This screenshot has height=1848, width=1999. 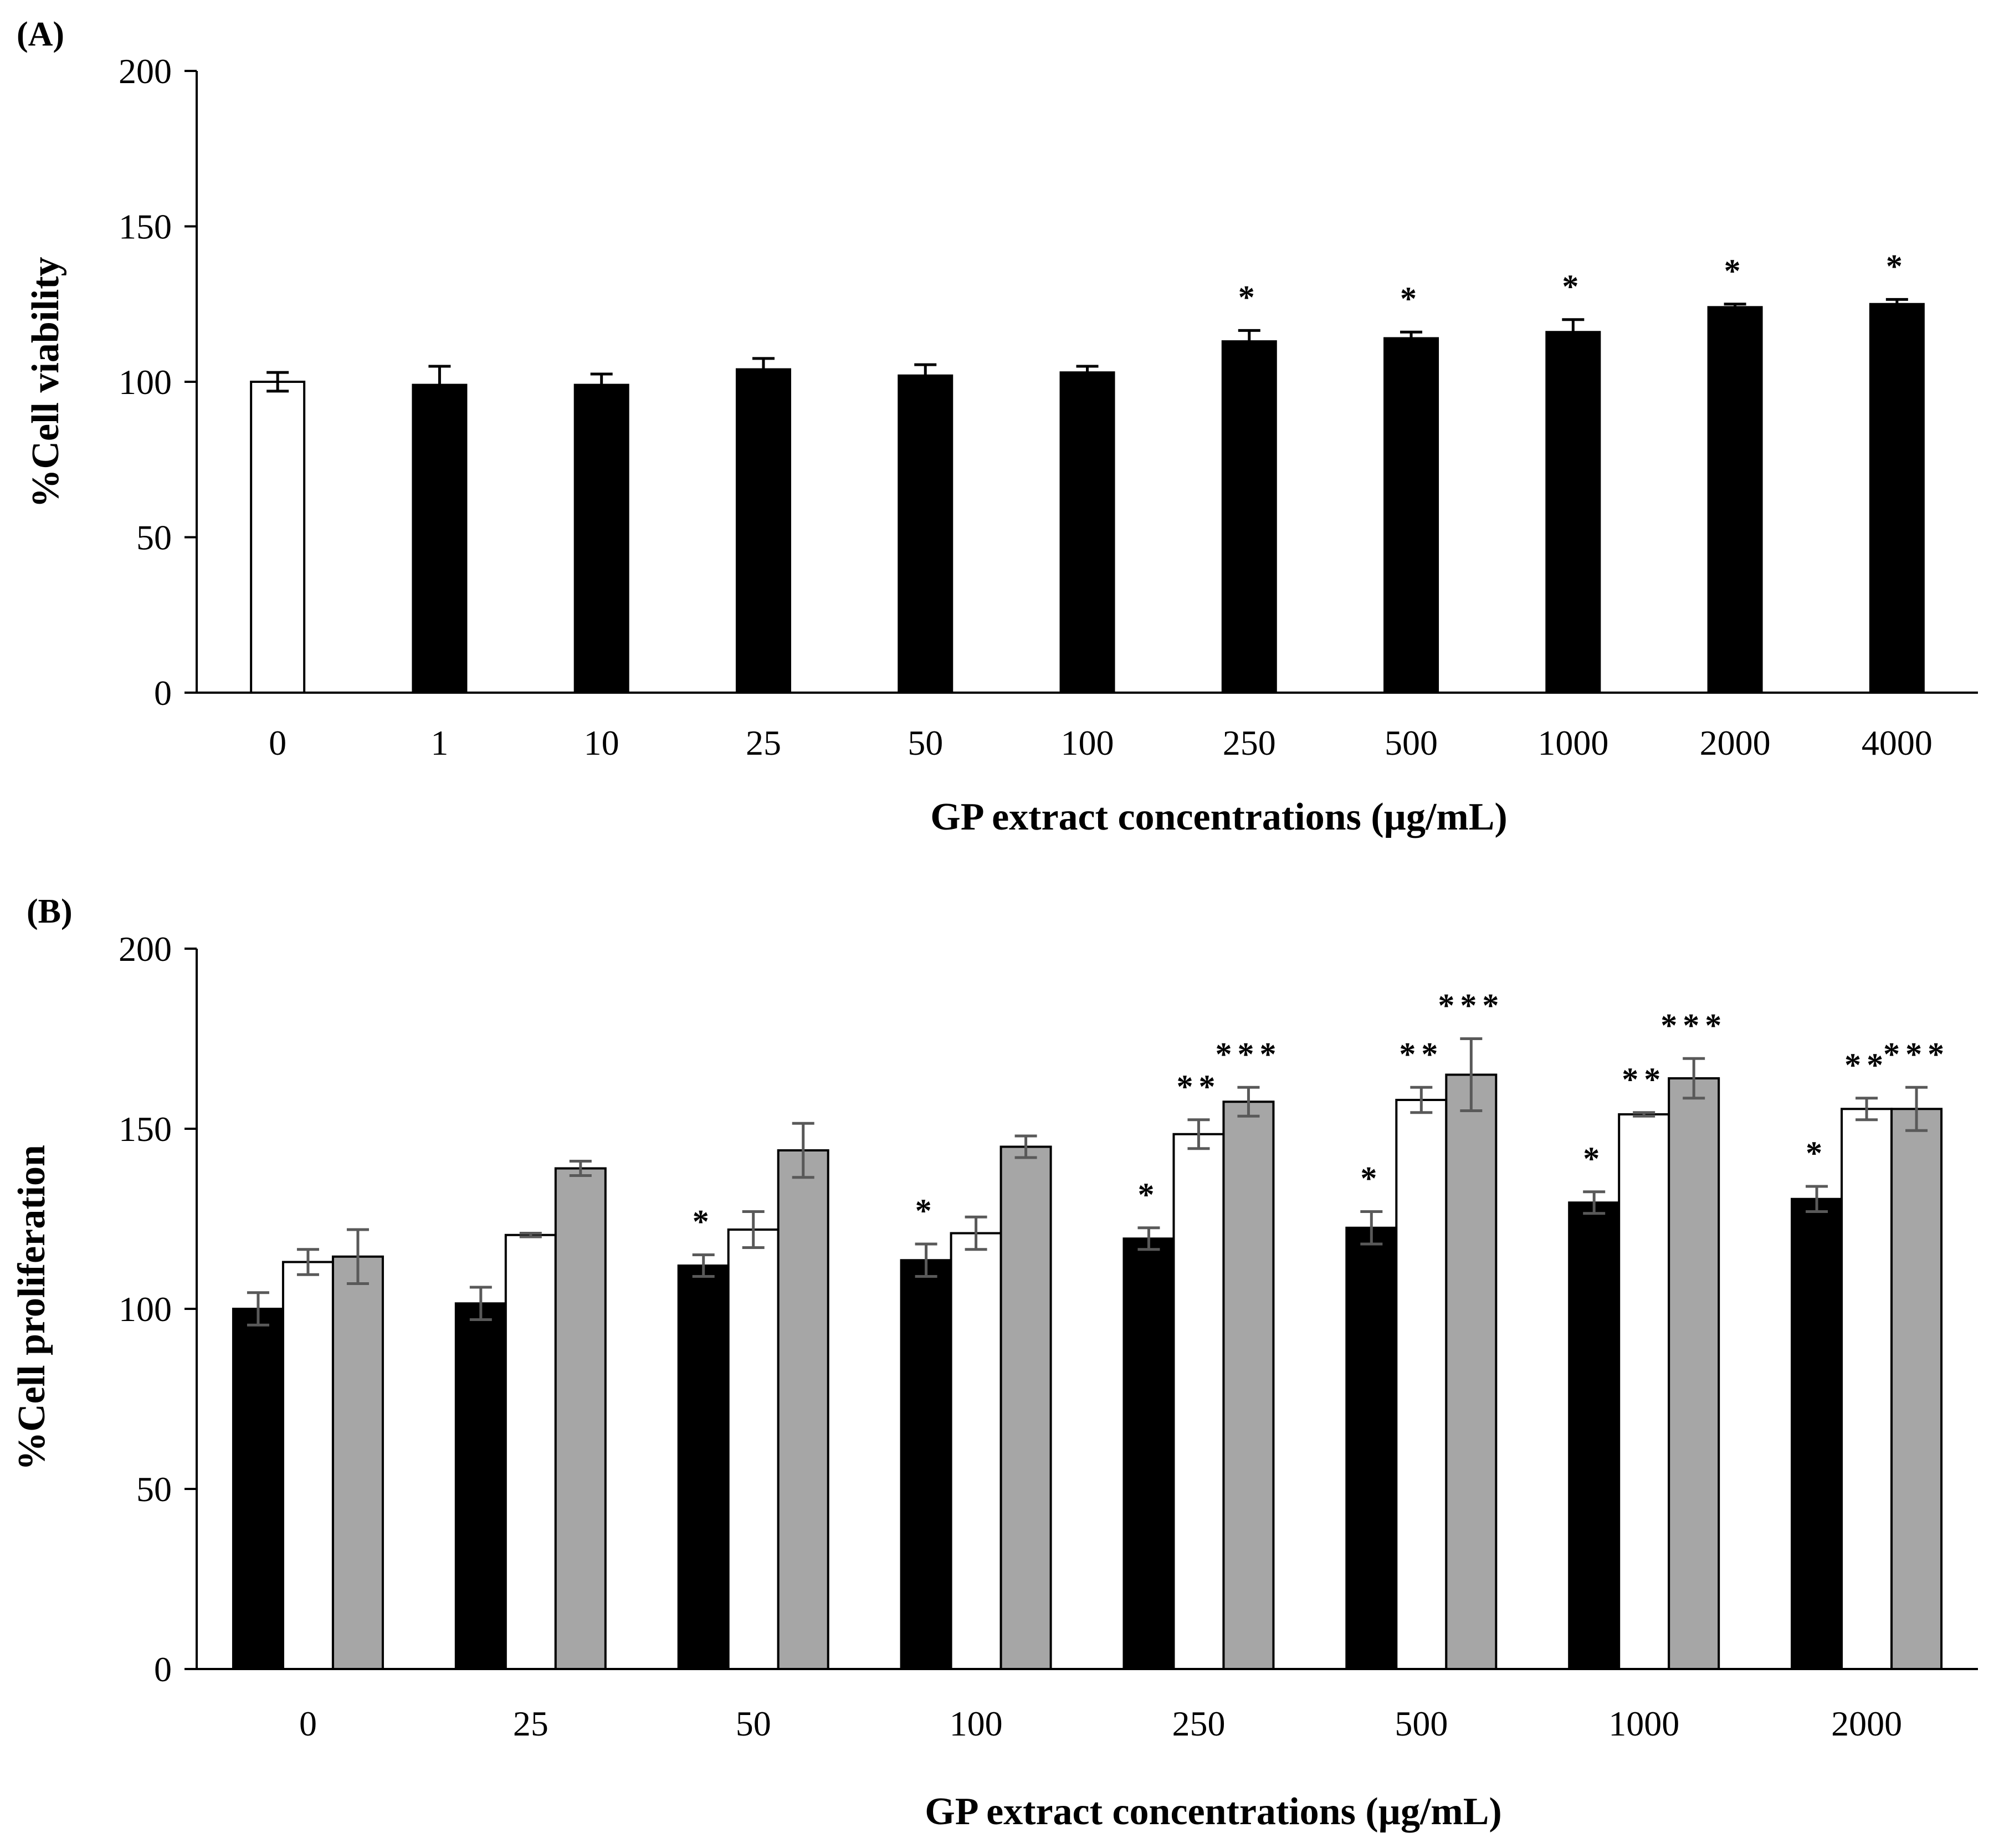 I want to click on panel-a-x-tick-label: 100, so click(x=1087, y=742).